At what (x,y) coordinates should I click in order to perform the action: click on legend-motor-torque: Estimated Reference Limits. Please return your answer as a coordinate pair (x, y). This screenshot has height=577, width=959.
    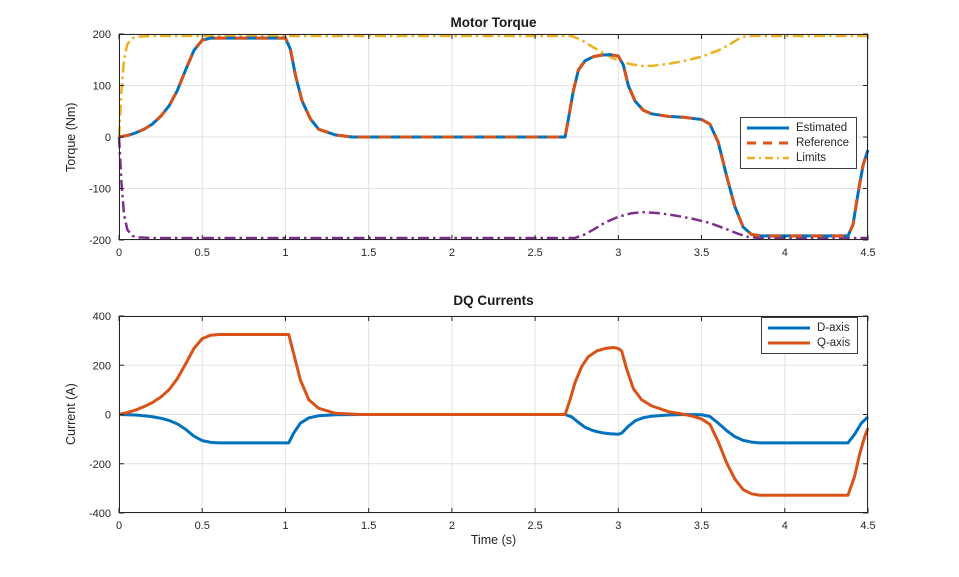
    Looking at the image, I should click on (799, 143).